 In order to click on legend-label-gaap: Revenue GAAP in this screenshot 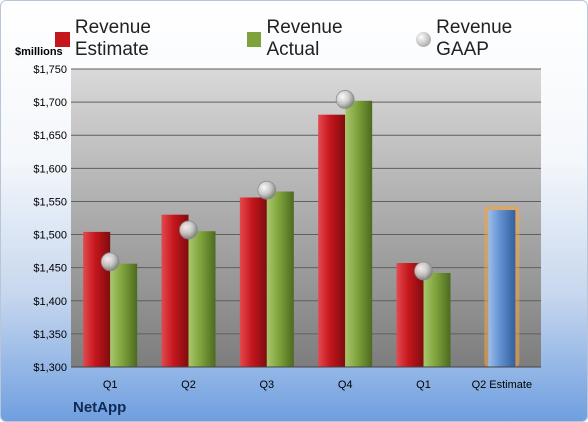, I will do `click(474, 38)`.